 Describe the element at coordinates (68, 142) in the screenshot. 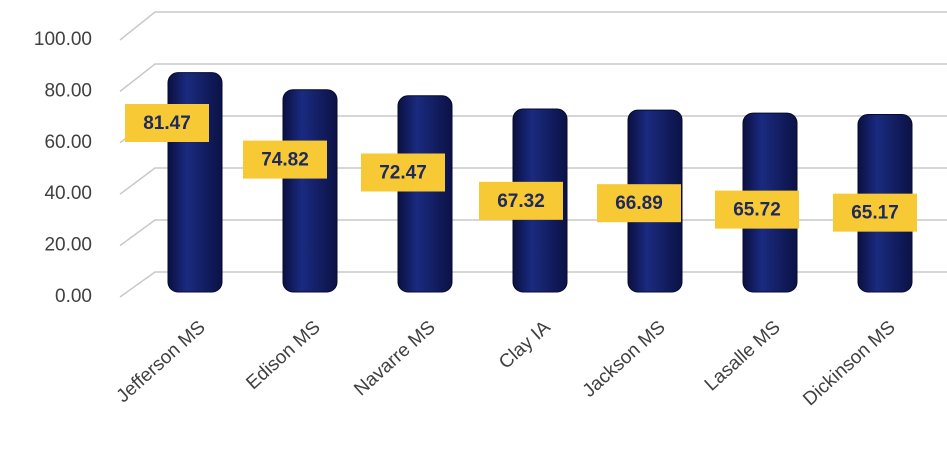

I see `y-tick-label: 60.00` at that location.